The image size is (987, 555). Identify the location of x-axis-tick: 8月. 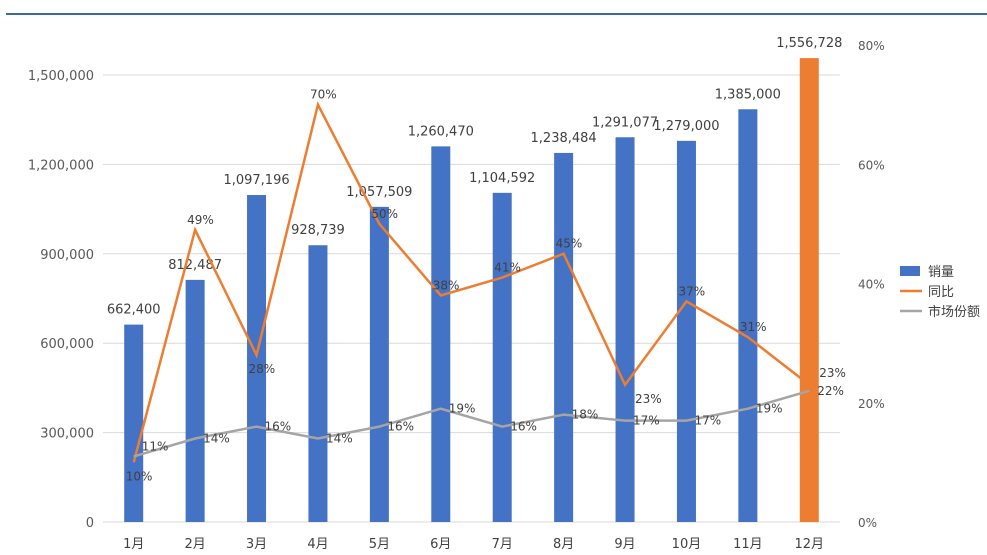
(563, 544).